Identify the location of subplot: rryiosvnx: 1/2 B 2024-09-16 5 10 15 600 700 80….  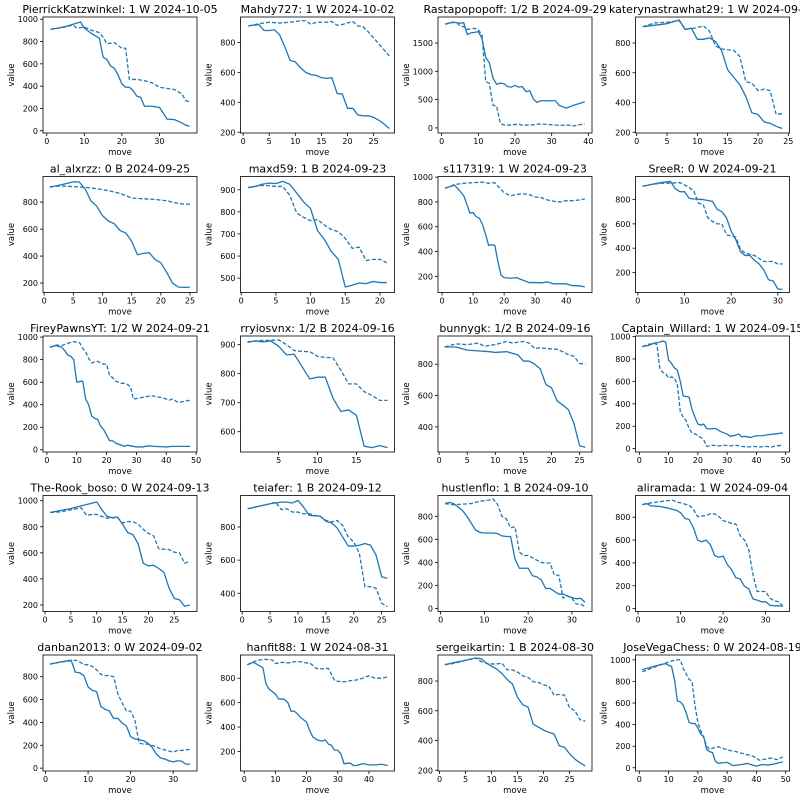
(300, 399).